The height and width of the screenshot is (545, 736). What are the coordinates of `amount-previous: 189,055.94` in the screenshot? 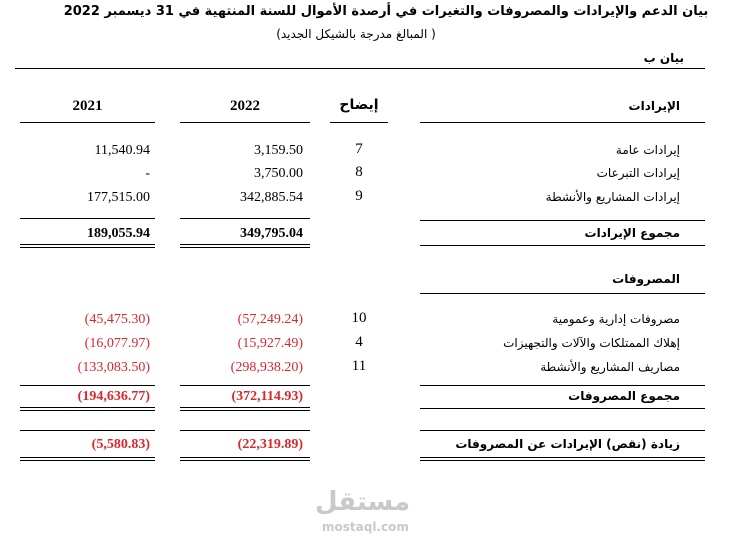 It's located at (118, 233).